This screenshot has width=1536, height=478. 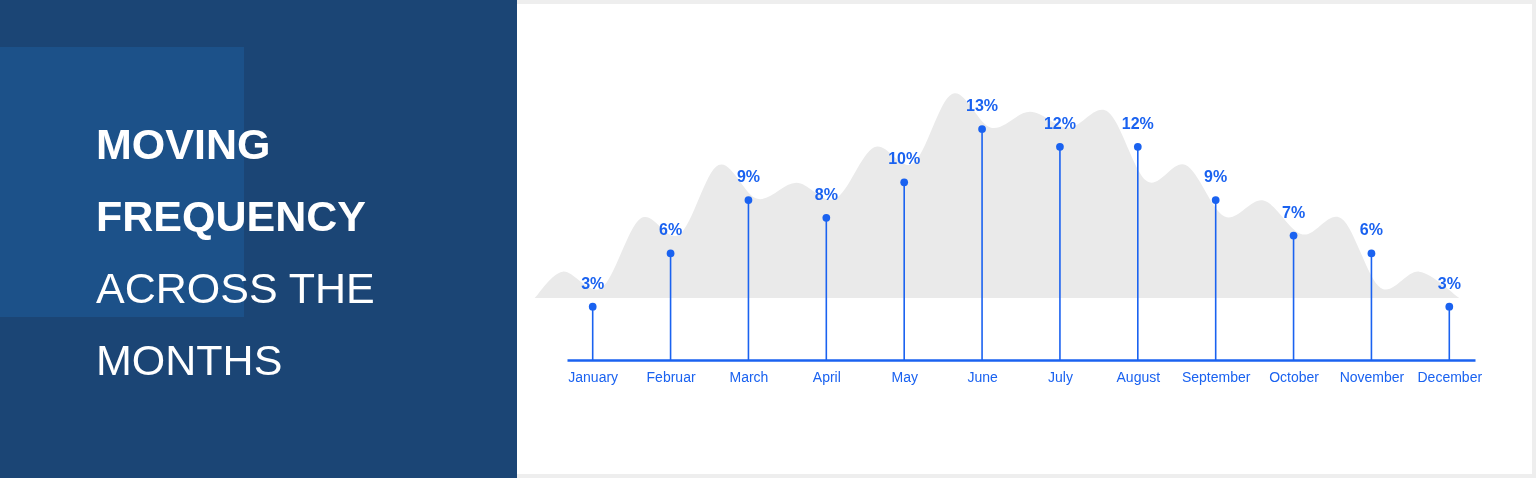 What do you see at coordinates (593, 376) in the screenshot?
I see `x-tick-label: January` at bounding box center [593, 376].